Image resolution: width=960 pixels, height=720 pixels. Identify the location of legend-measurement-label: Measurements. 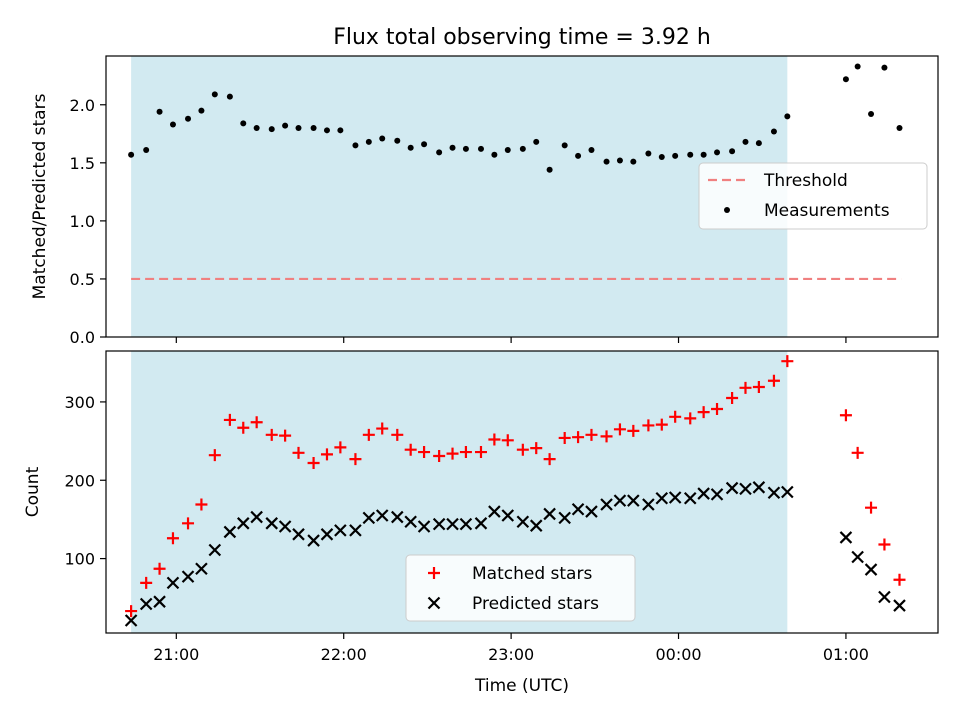
(827, 211).